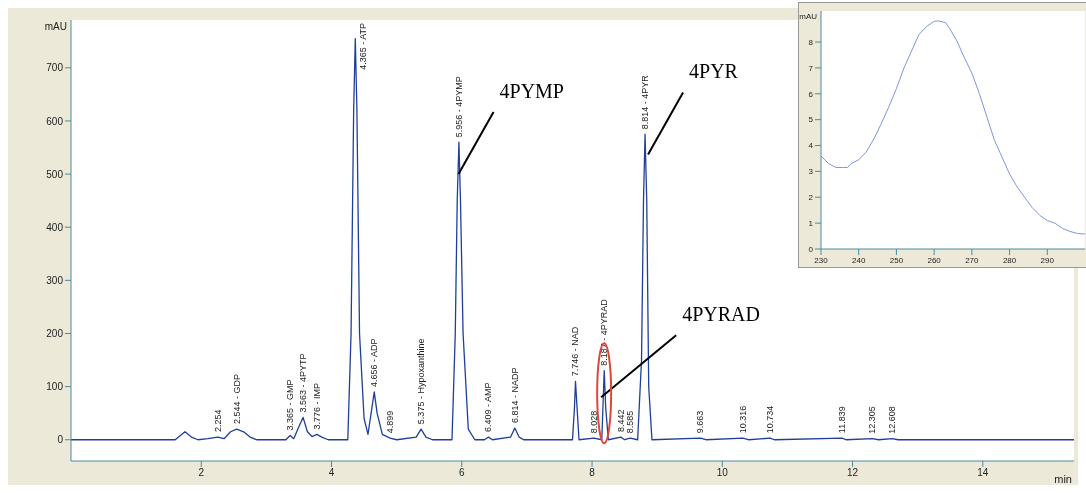 The width and height of the screenshot is (1086, 493). What do you see at coordinates (983, 473) in the screenshot?
I see `x-tick-label: 14` at bounding box center [983, 473].